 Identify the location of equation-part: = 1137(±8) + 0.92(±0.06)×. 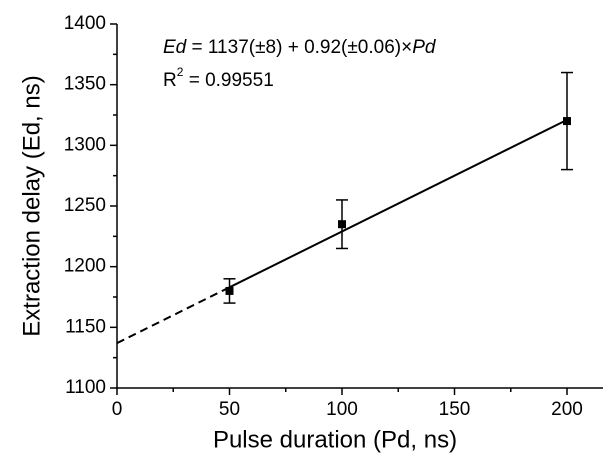
(299, 47).